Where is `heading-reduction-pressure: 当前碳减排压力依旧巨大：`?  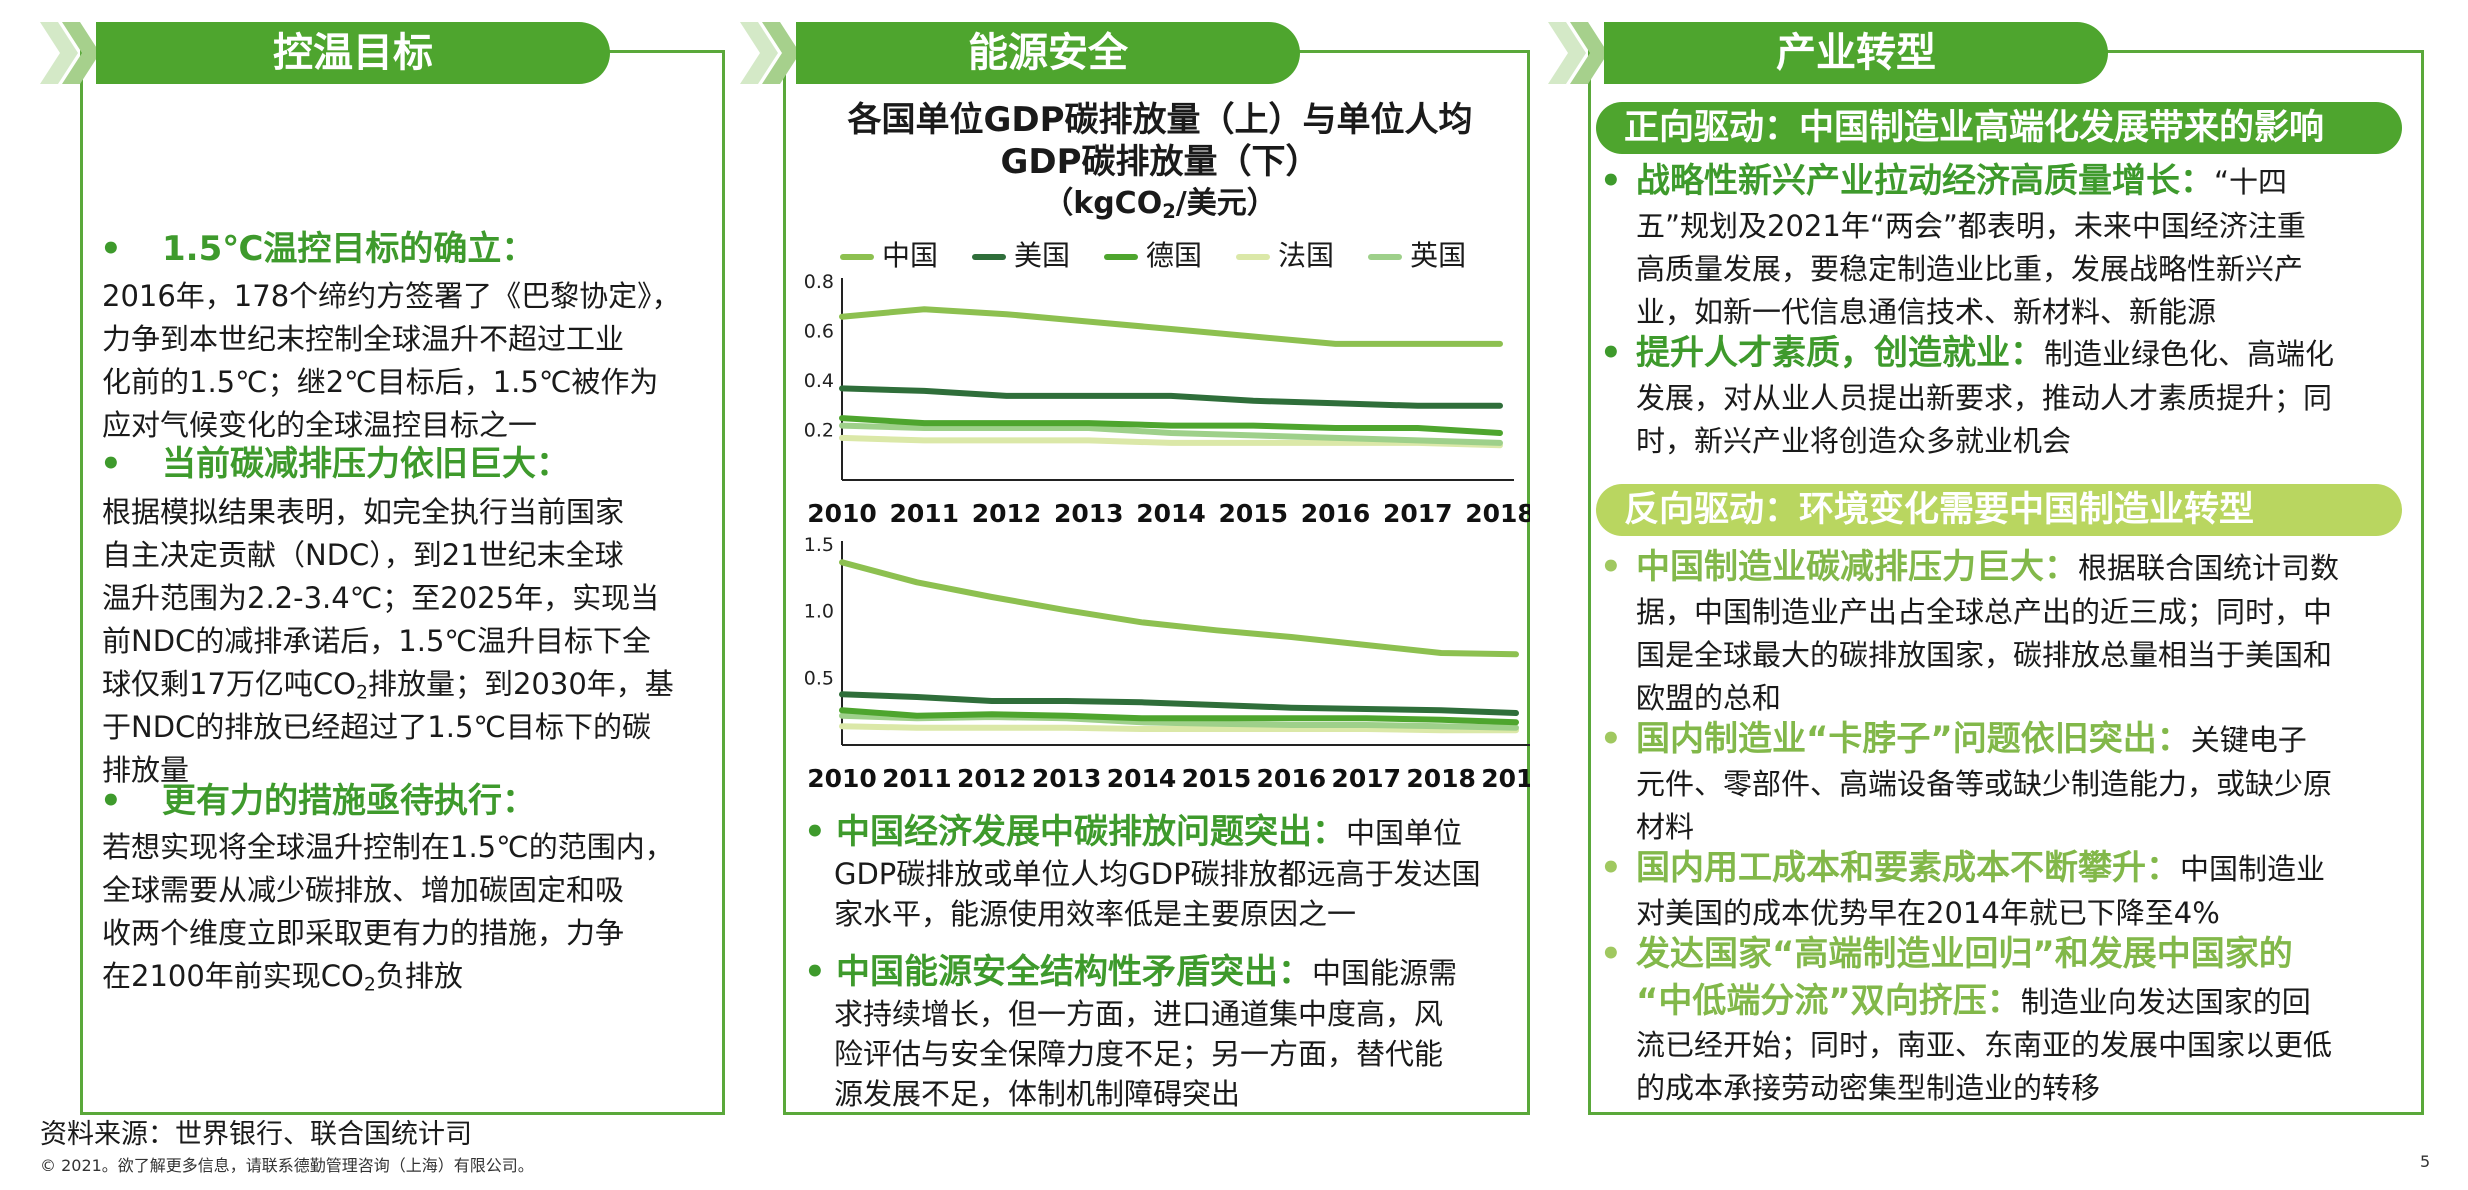 heading-reduction-pressure: 当前碳减排压力依旧巨大： is located at coordinates (366, 464).